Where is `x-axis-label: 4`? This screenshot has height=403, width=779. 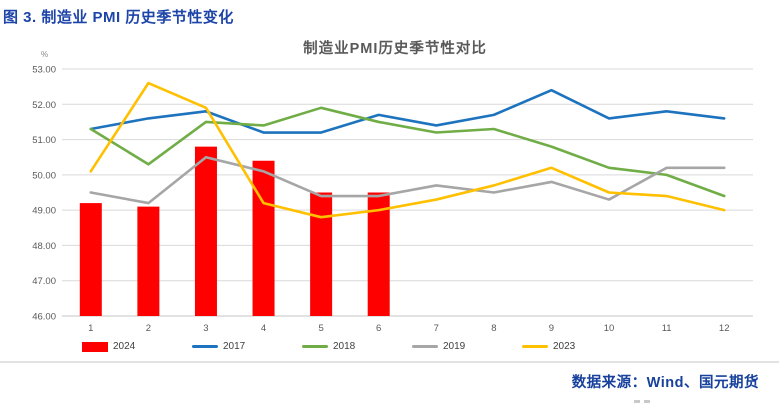
x-axis-label: 4 is located at coordinates (263, 328).